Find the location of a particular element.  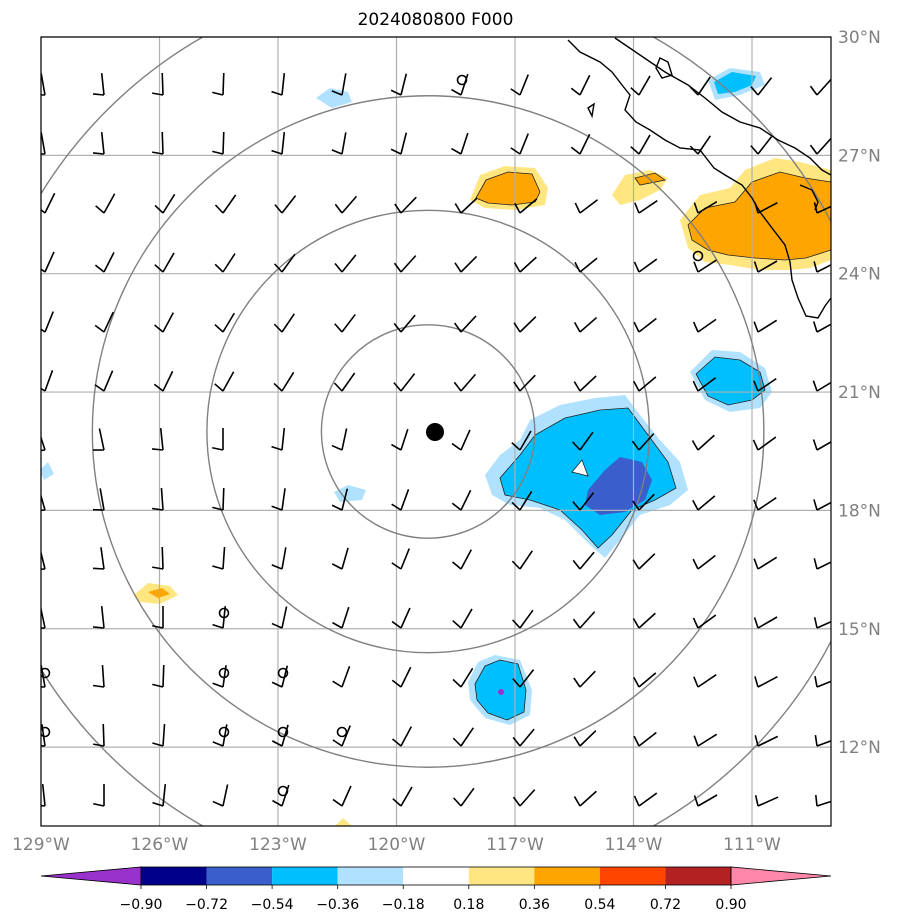

map-title: 2024080800 F000 is located at coordinates (435, 20).